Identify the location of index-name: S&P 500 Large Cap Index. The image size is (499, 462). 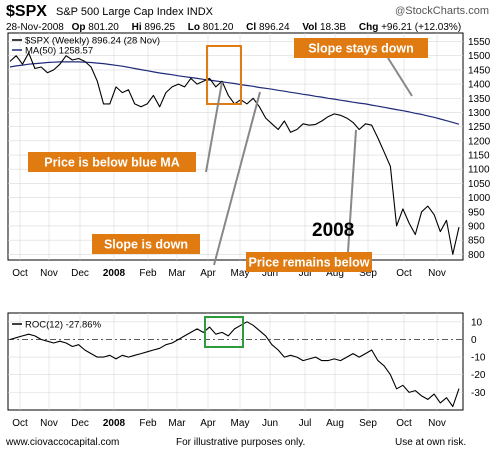
(120, 12).